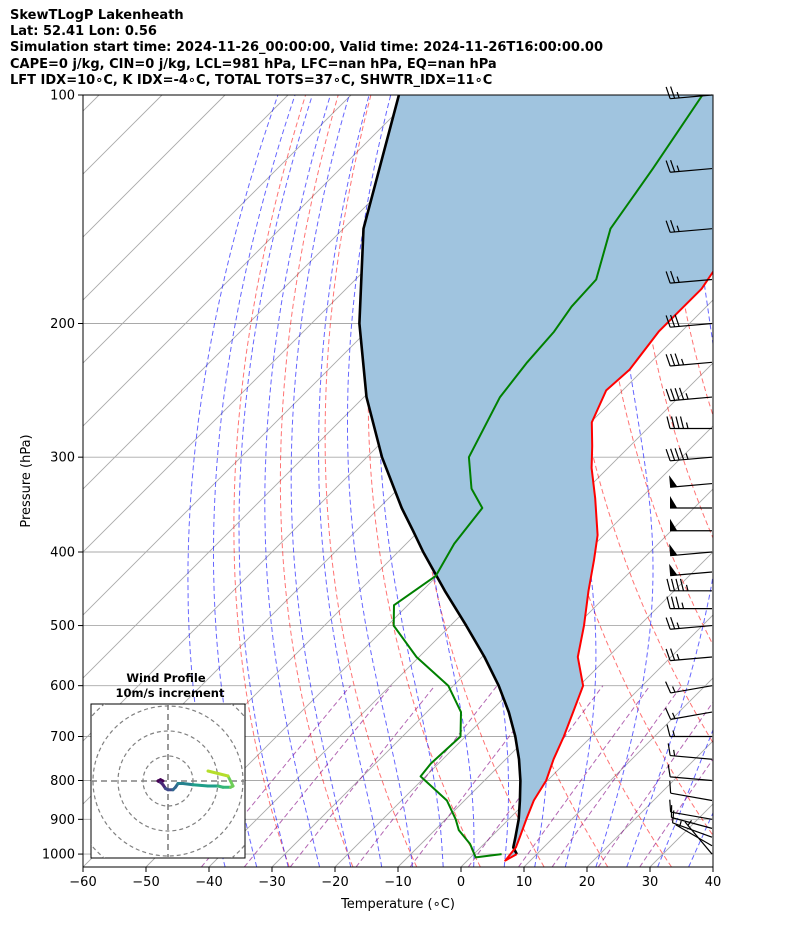  I want to click on x-tick-label: 30, so click(650, 882).